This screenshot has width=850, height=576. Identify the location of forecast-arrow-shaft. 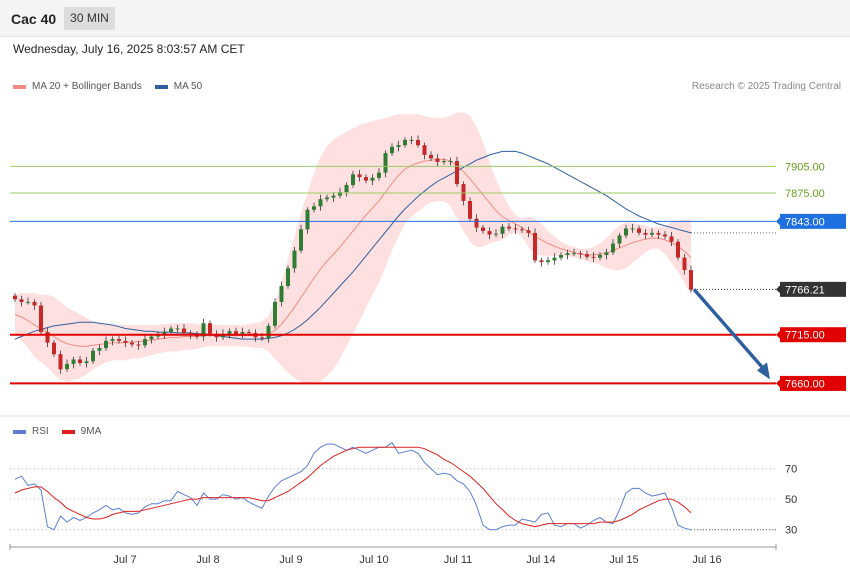
(729, 330).